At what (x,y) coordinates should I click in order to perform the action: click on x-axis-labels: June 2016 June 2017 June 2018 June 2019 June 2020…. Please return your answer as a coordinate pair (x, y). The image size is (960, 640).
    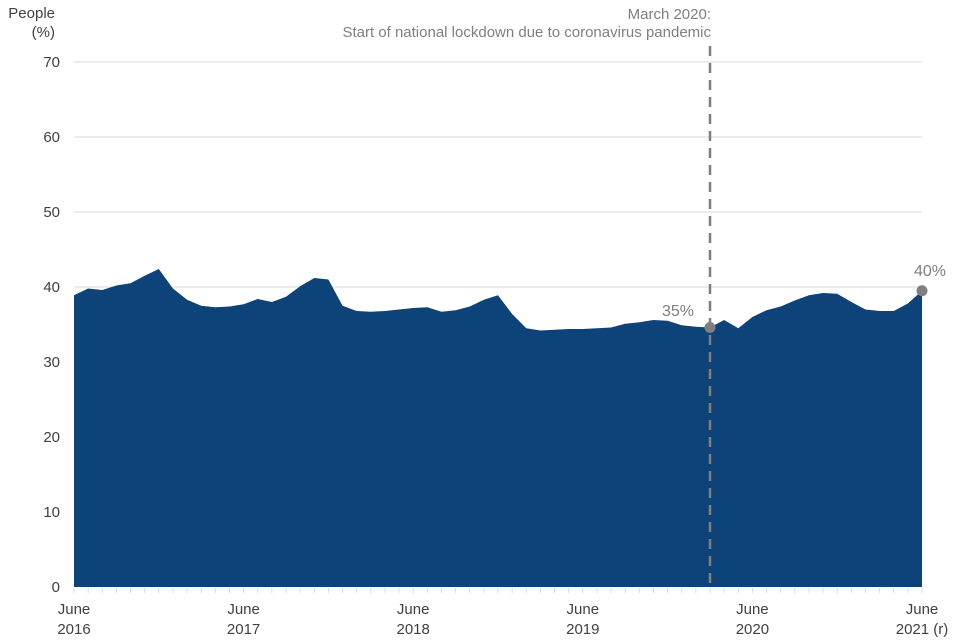
    Looking at the image, I should click on (502, 619).